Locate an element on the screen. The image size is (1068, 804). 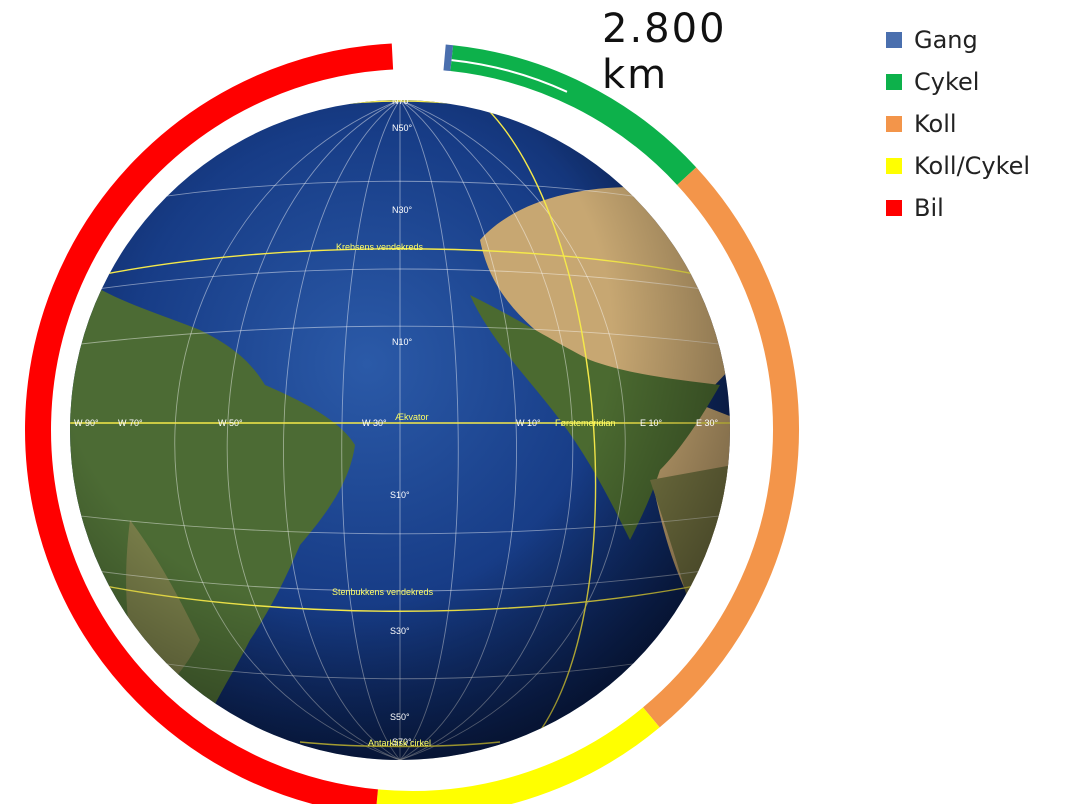
legend-item-bil: Bil is located at coordinates (958, 208).